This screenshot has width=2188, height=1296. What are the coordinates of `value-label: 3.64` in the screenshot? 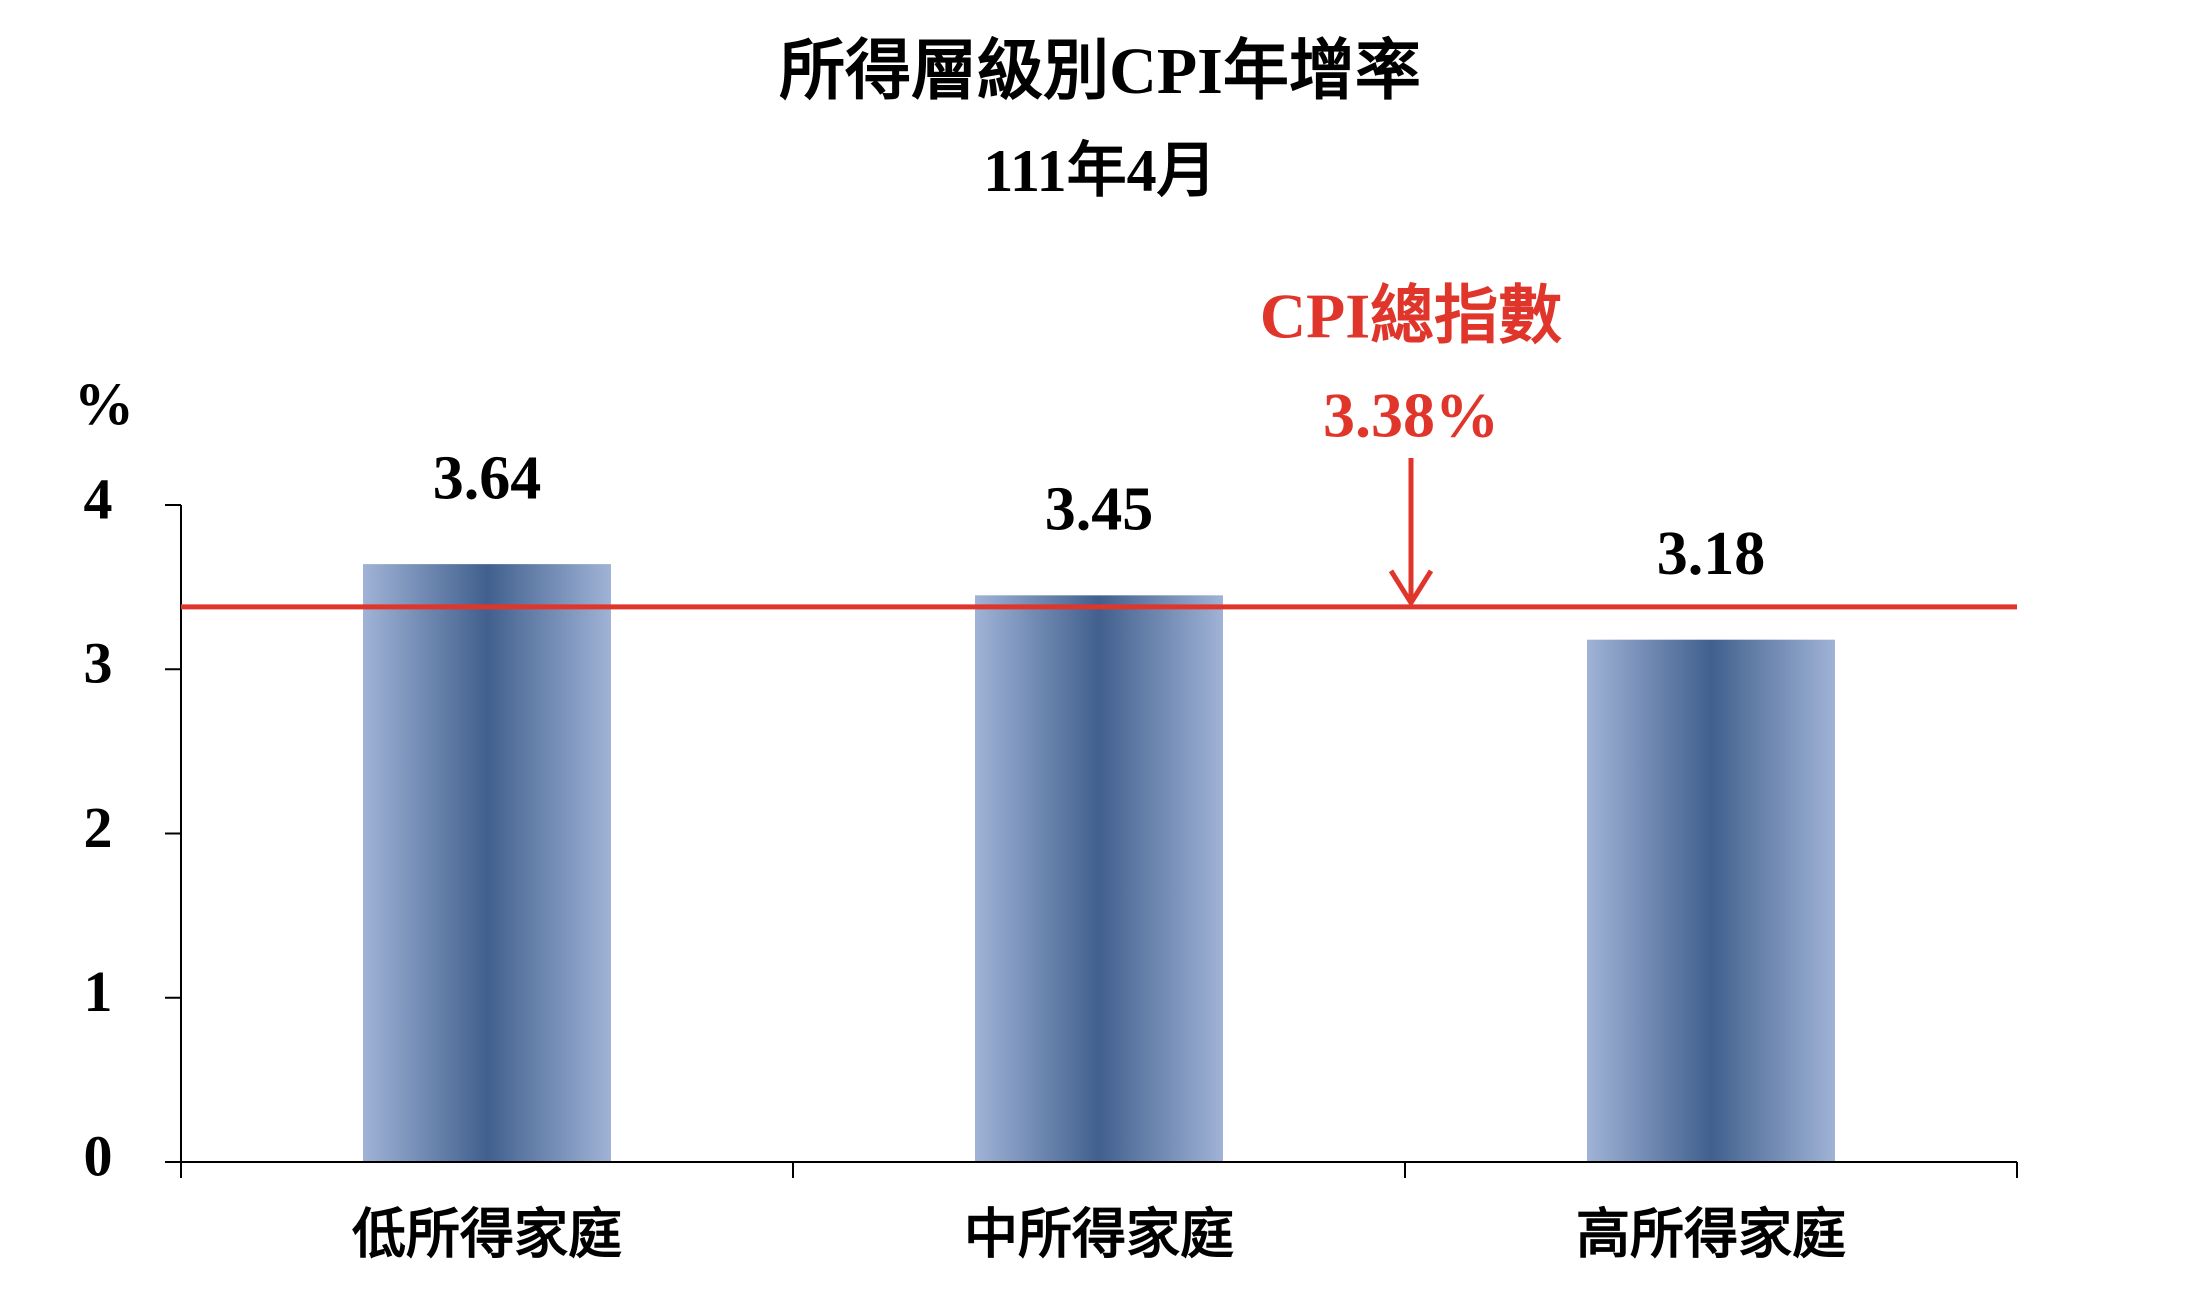 It's located at (487, 478).